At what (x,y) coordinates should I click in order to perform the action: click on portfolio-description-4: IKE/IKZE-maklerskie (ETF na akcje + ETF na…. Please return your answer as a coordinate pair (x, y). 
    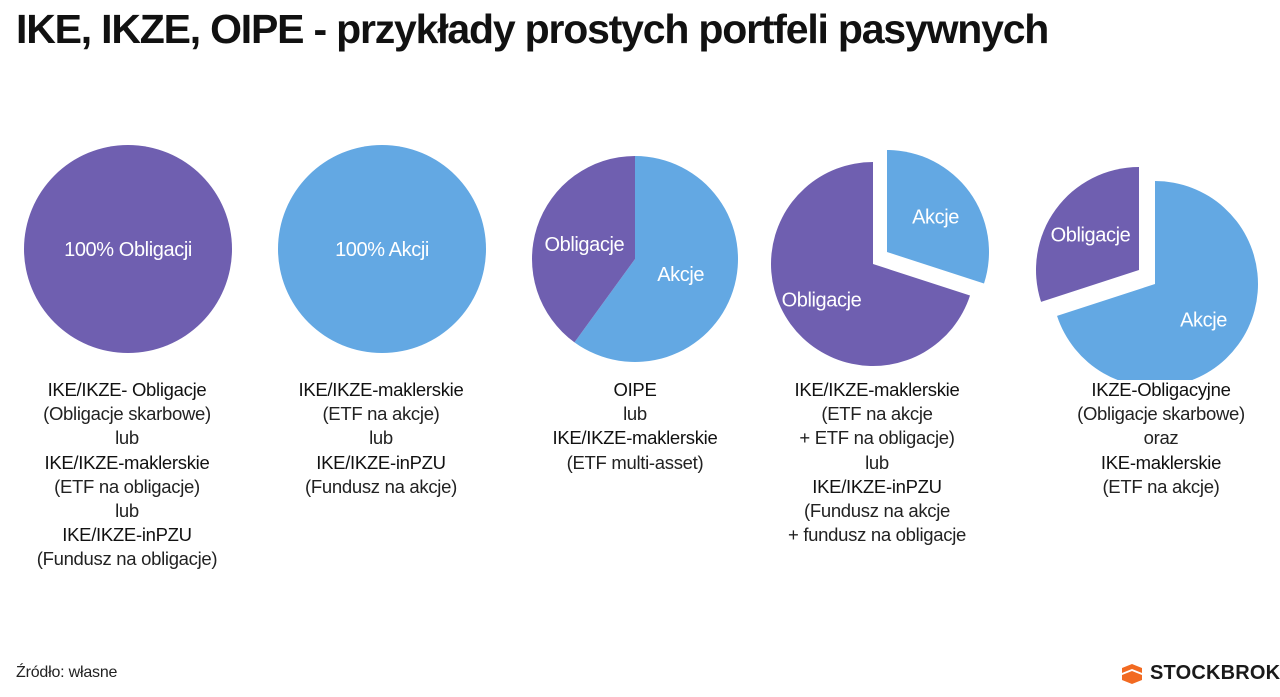
    Looking at the image, I should click on (877, 462).